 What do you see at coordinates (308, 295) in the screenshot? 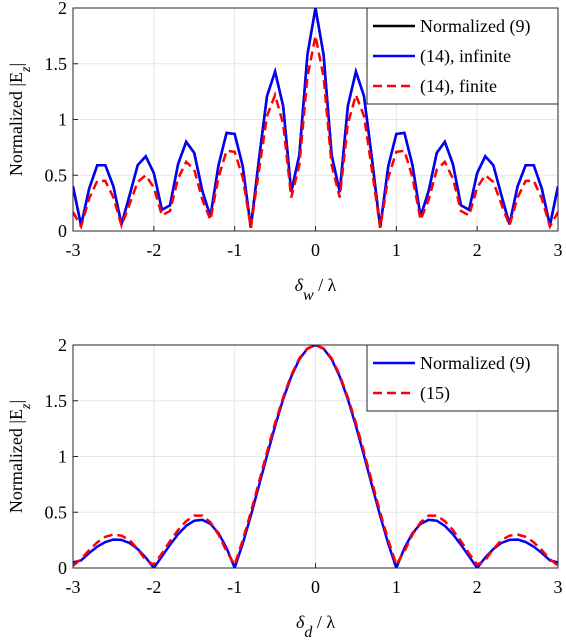
I see `x-axis-label-part: w` at bounding box center [308, 295].